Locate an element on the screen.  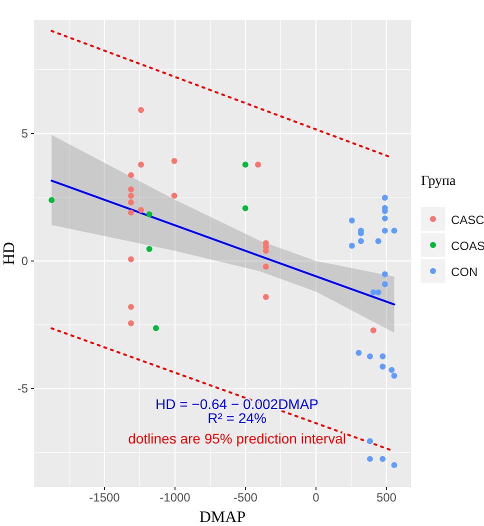
legend-label: CASC is located at coordinates (467, 220).